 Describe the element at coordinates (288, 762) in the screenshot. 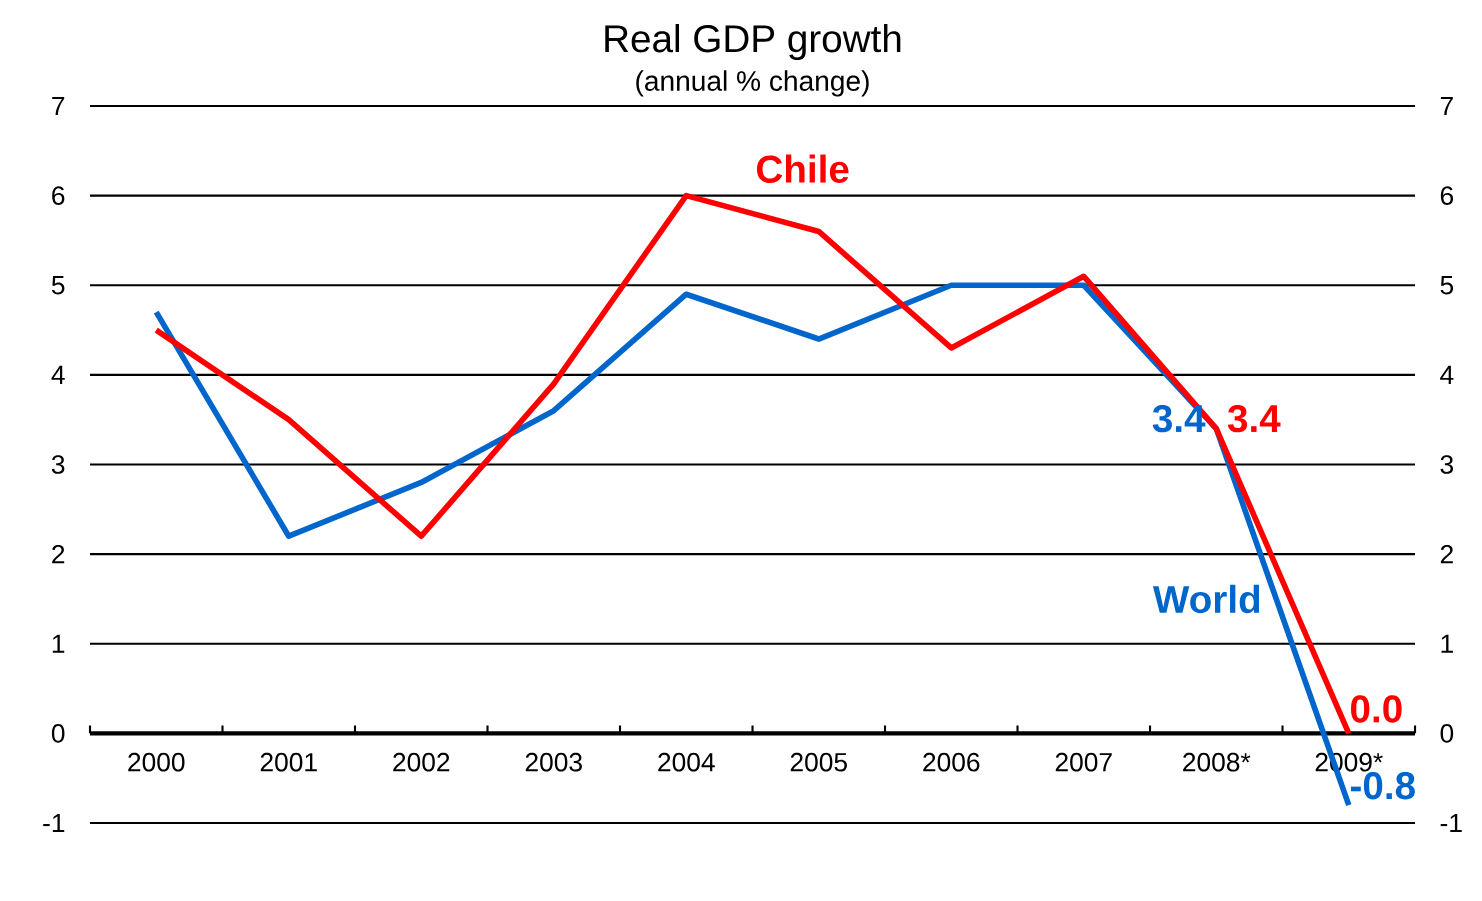

I see `x-tick-label: 2001` at that location.